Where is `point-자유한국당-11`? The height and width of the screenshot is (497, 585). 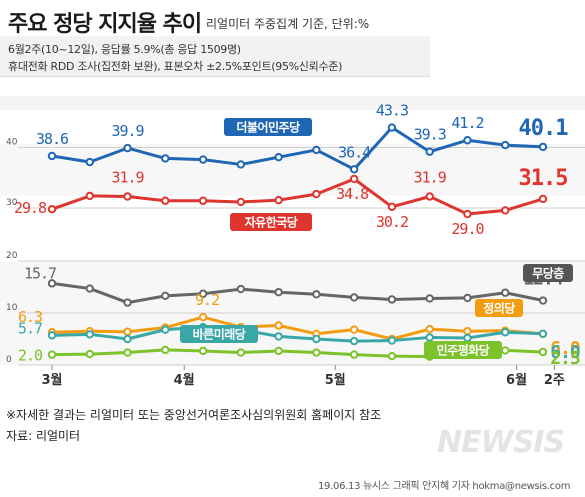 point-자유한국당-11 is located at coordinates (467, 214).